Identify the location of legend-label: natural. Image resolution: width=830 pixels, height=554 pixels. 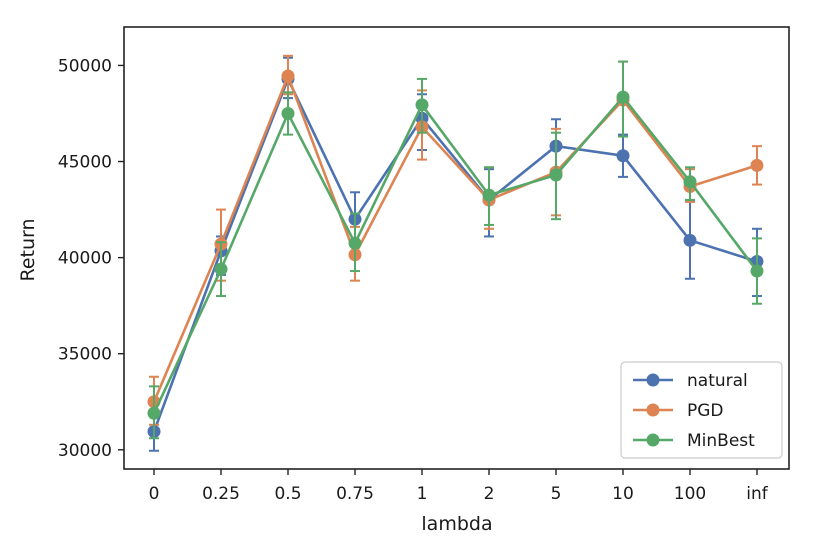
(717, 381).